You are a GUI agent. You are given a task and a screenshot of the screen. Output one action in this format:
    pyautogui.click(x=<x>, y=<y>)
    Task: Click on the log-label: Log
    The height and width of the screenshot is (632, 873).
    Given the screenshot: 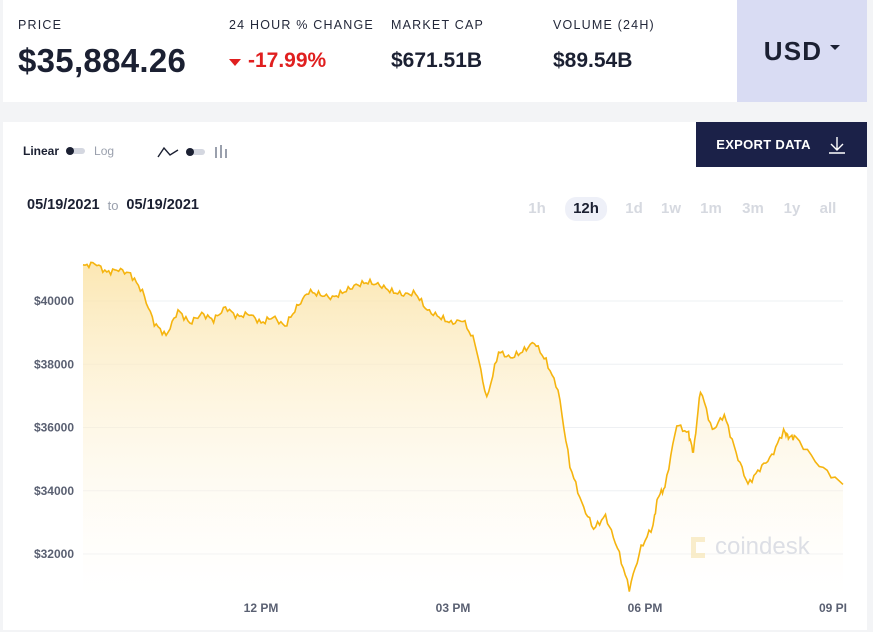 What is the action you would take?
    pyautogui.click(x=104, y=151)
    